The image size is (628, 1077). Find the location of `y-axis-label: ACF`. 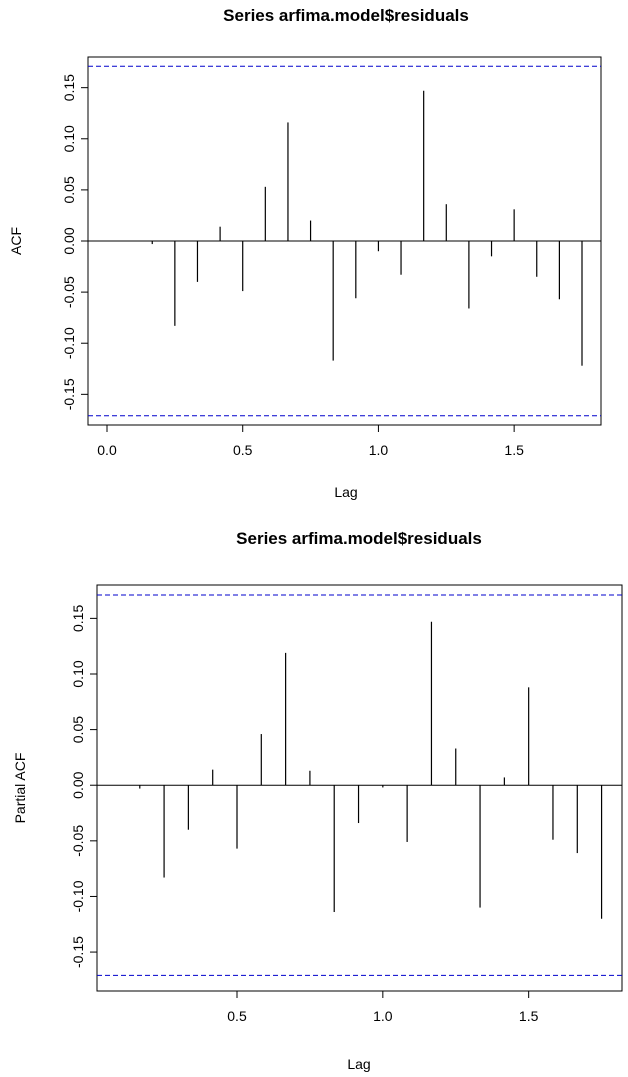

y-axis-label: ACF is located at coordinates (16, 241).